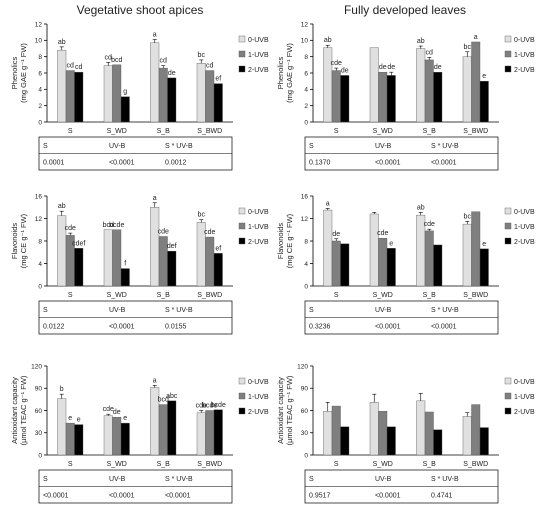 This screenshot has width=550, height=511. I want to click on y-tick-label: 16, so click(39, 196).